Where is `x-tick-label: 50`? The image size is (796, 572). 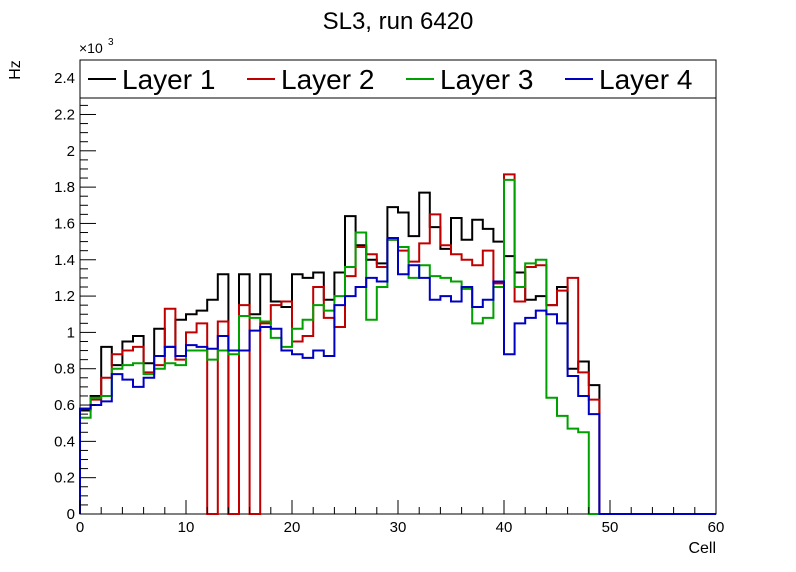
x-tick-label: 50 is located at coordinates (610, 527).